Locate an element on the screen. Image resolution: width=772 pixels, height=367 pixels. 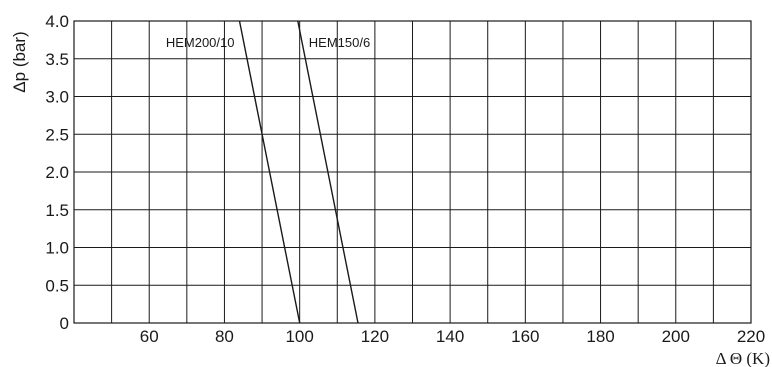
x-tick-label: 180 is located at coordinates (600, 336).